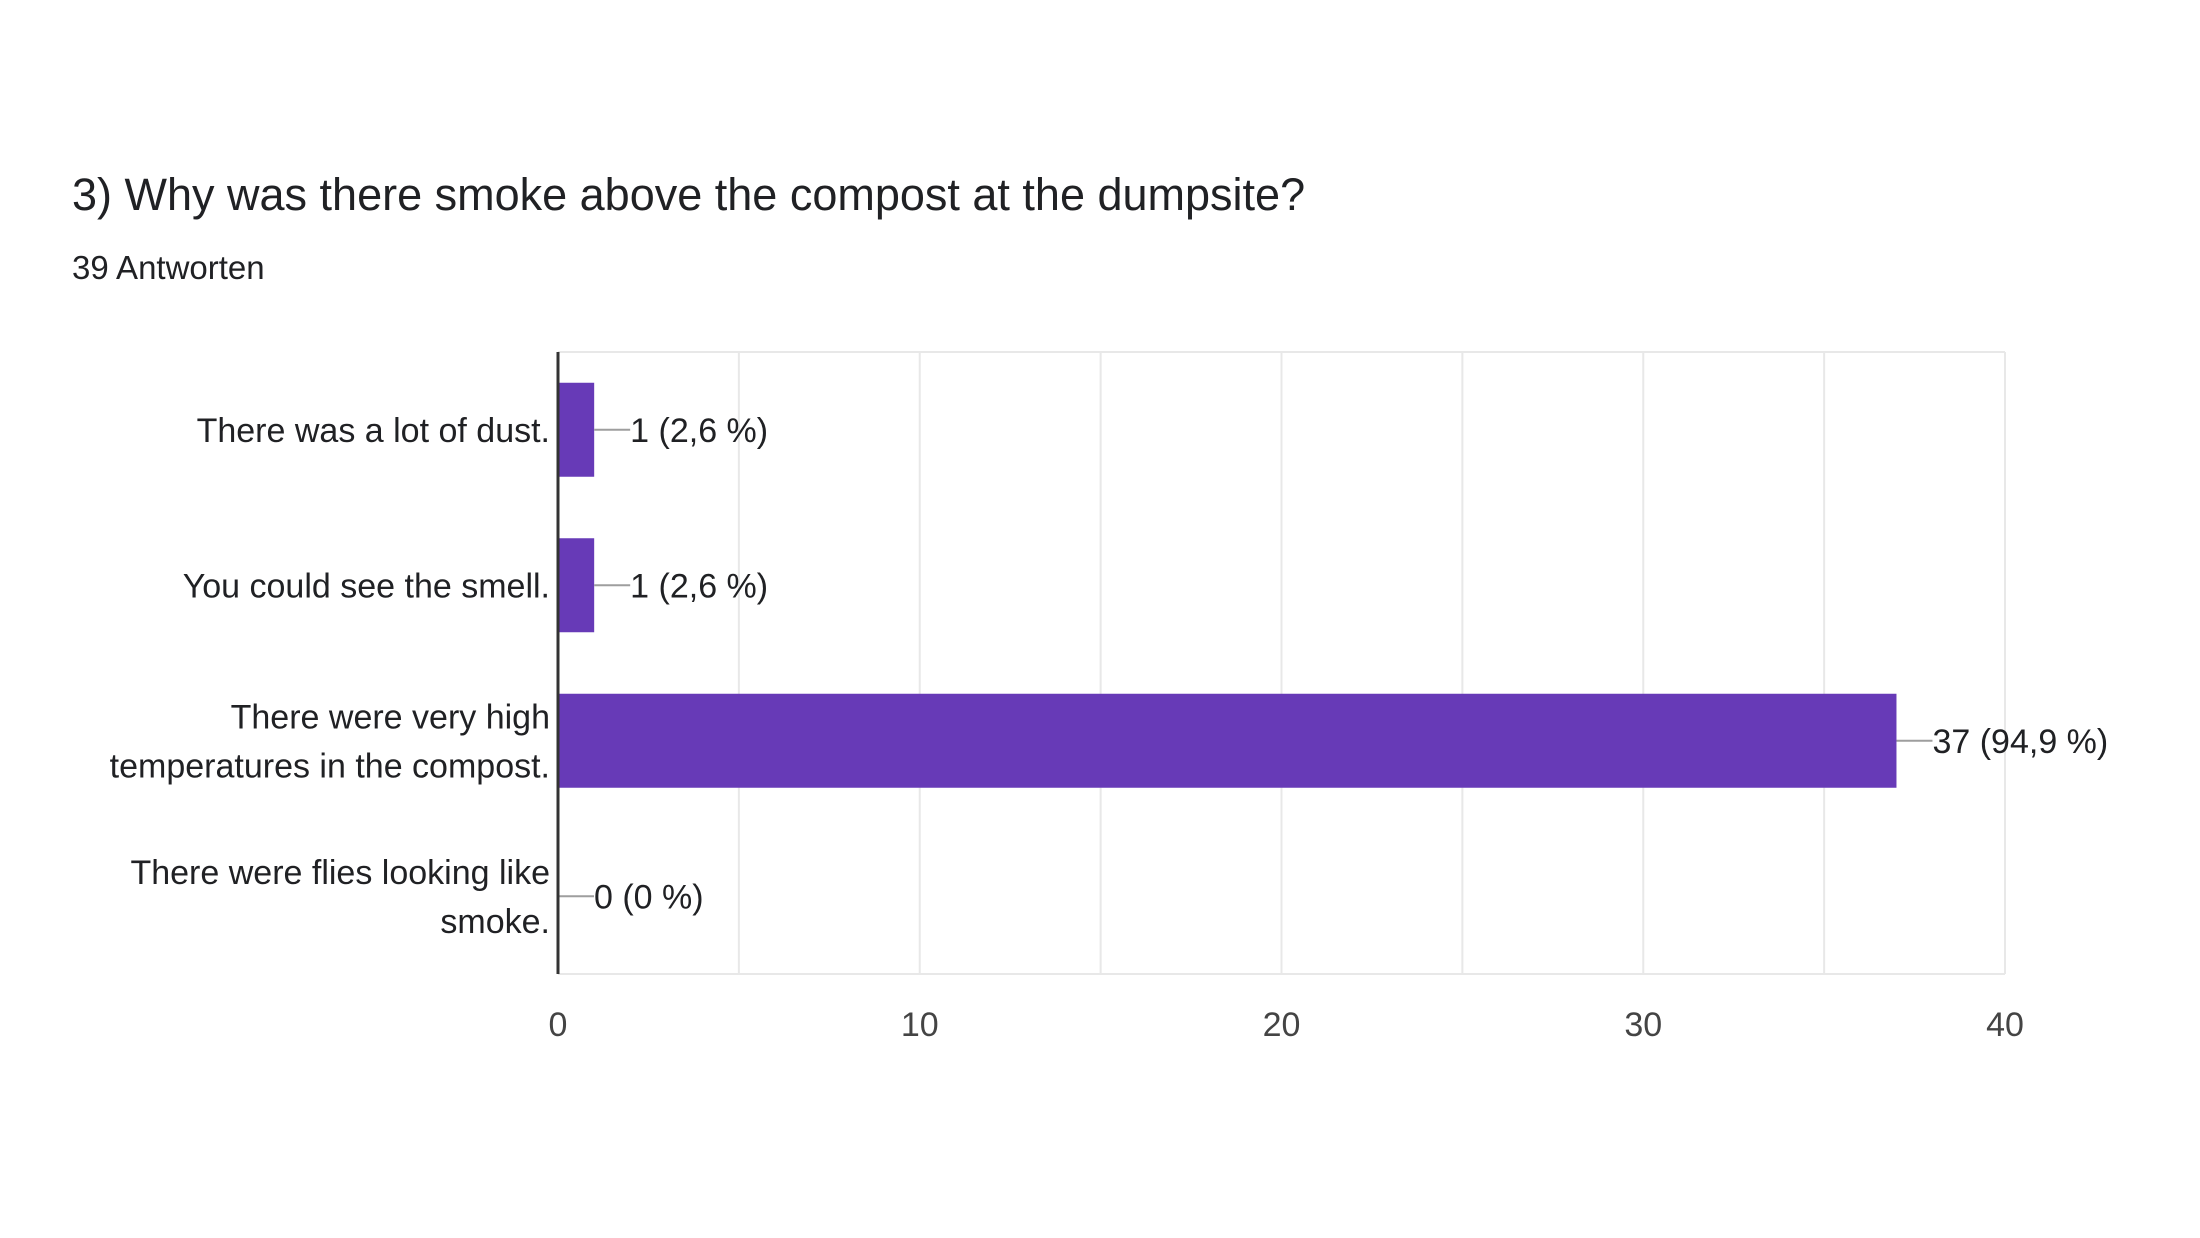 The image size is (2200, 1238). Describe the element at coordinates (920, 1025) in the screenshot. I see `x-tick-label: 10` at that location.